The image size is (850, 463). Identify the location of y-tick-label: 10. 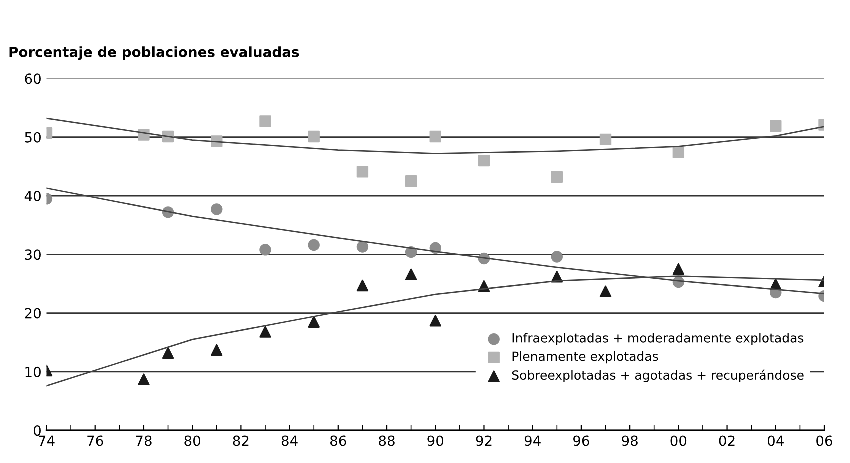
(33, 372).